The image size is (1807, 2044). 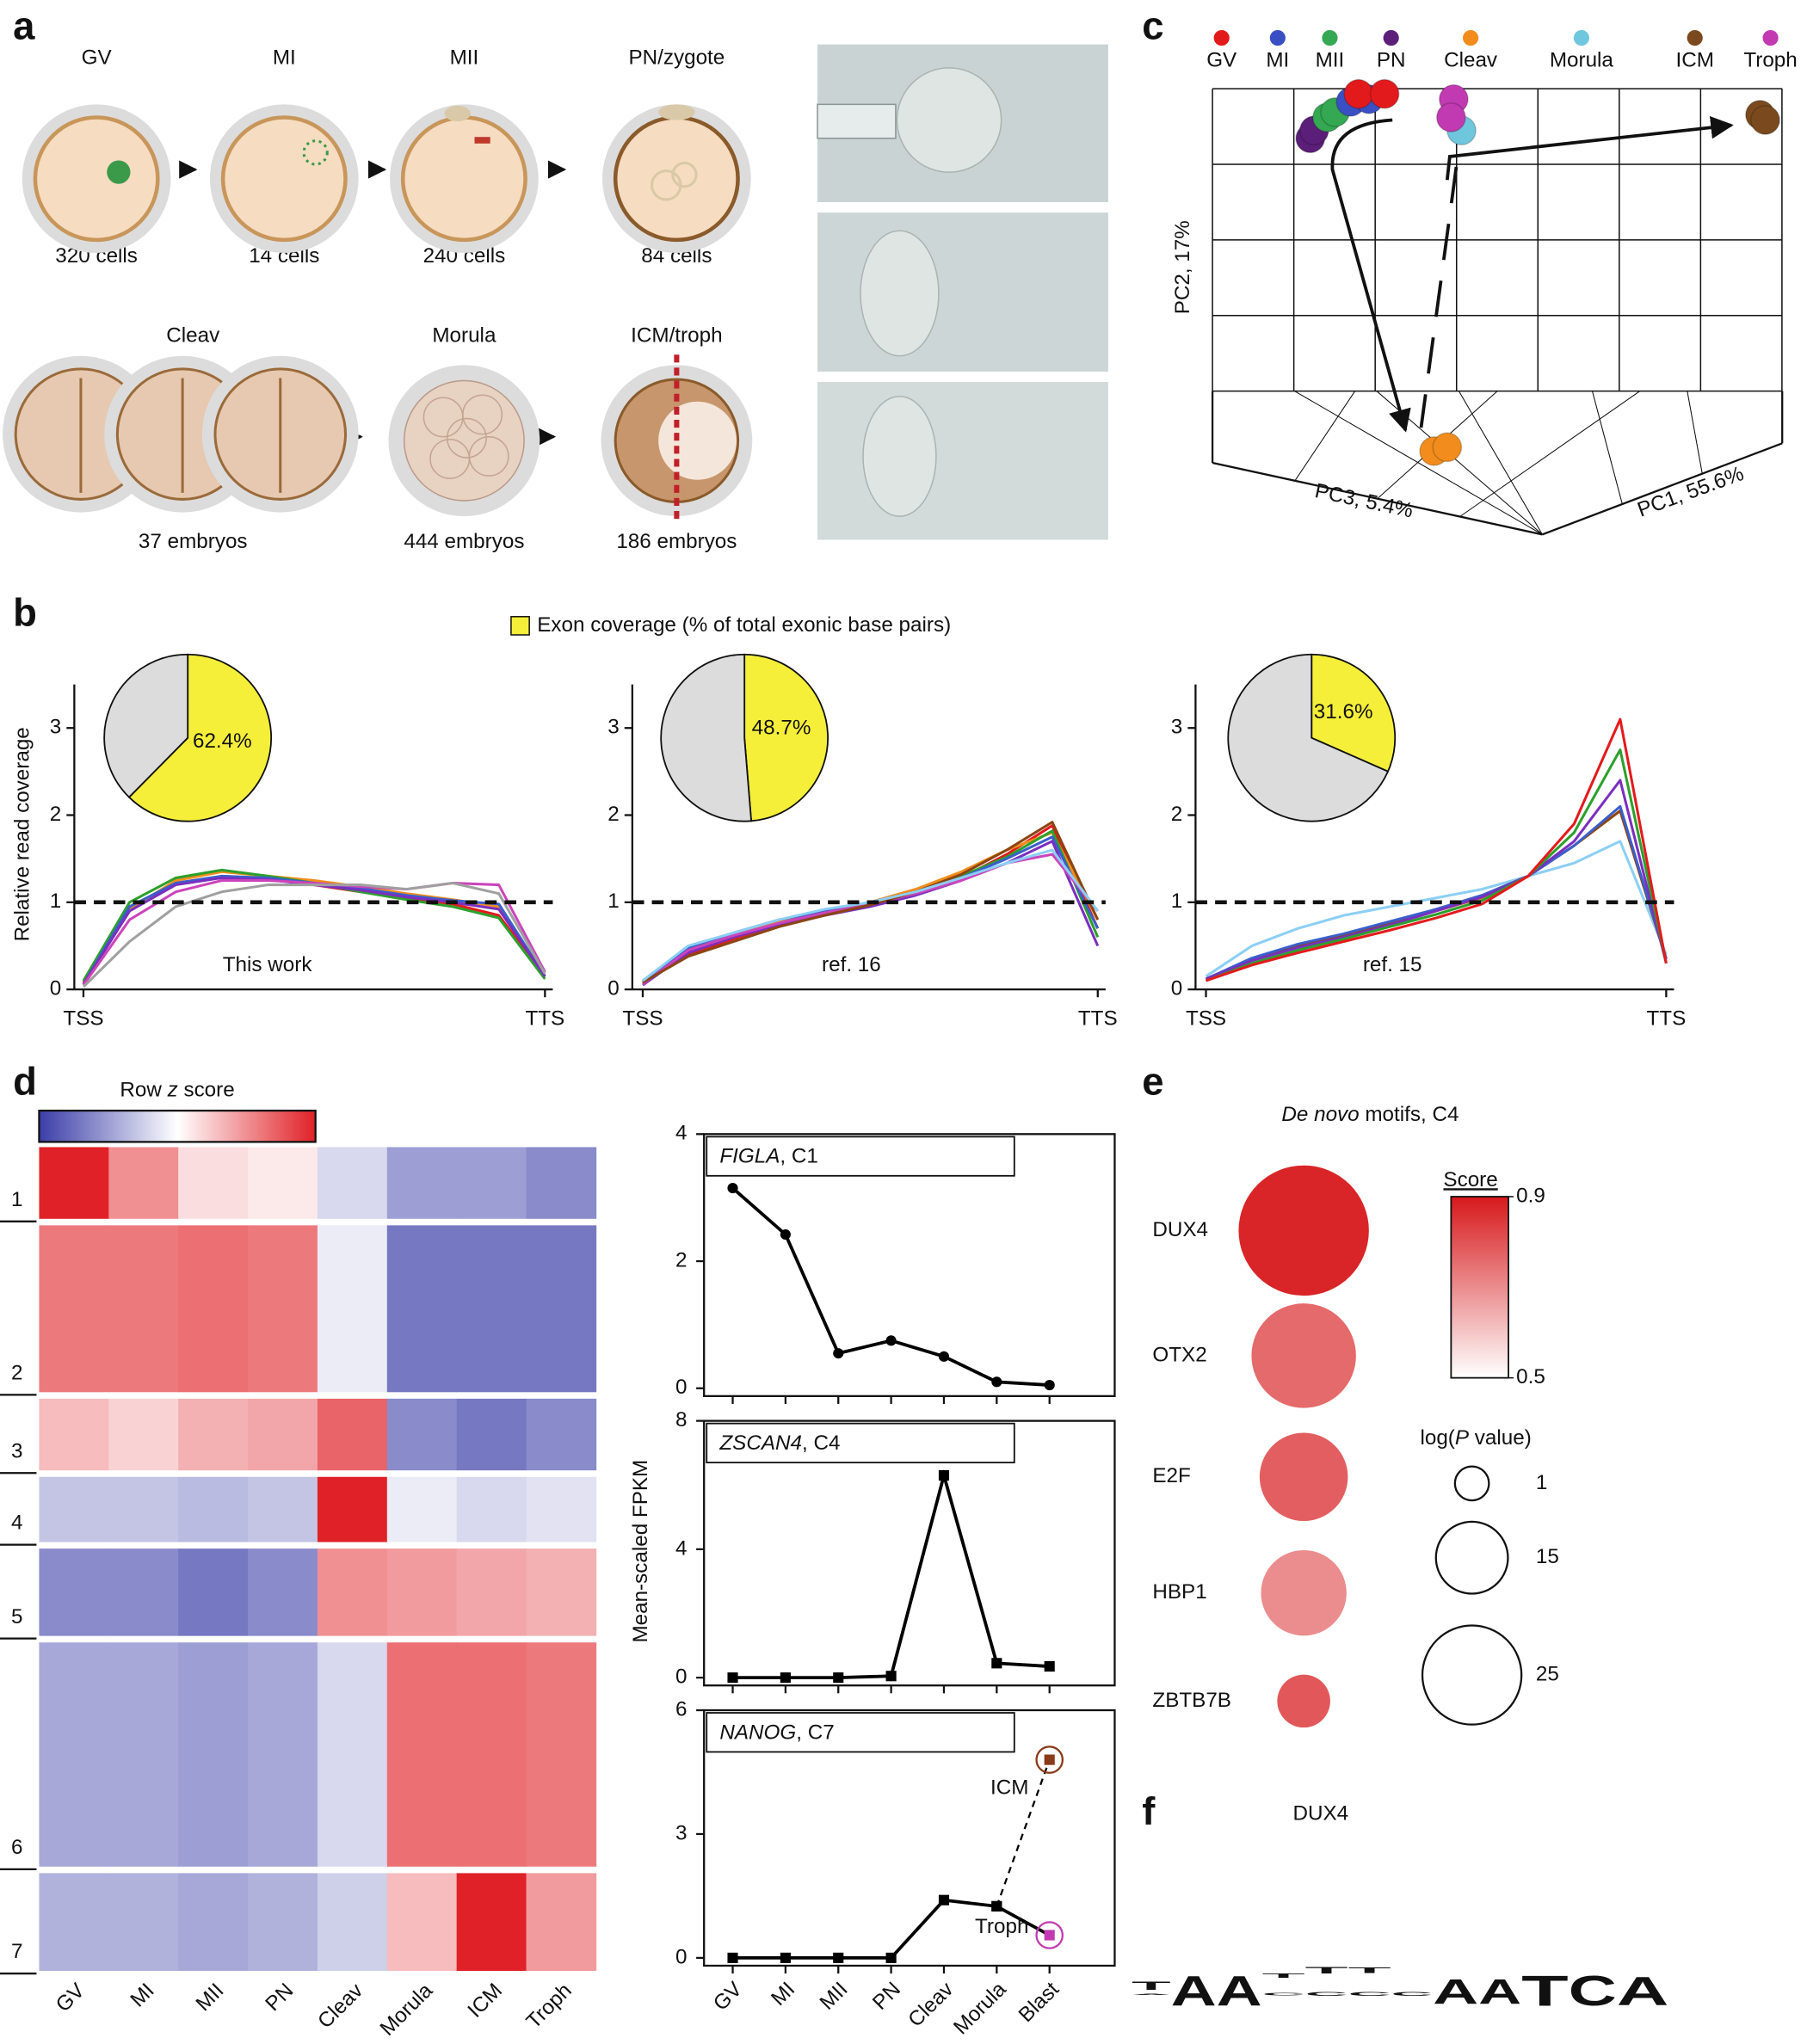 I want to click on expression-line, so click(x=890, y=1287).